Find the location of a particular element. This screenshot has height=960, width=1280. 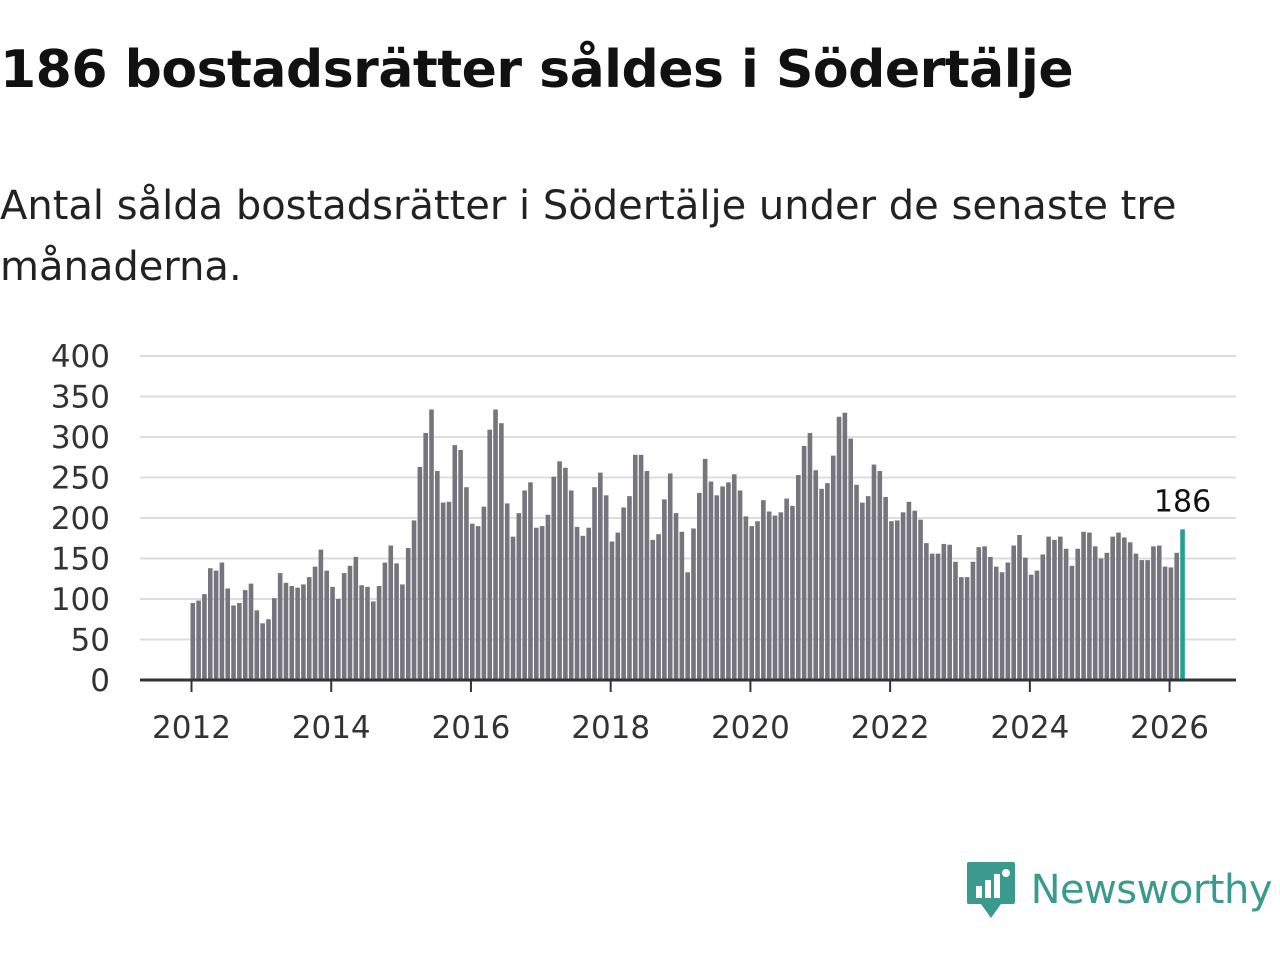

y-tick-label: 250 is located at coordinates (80, 479).